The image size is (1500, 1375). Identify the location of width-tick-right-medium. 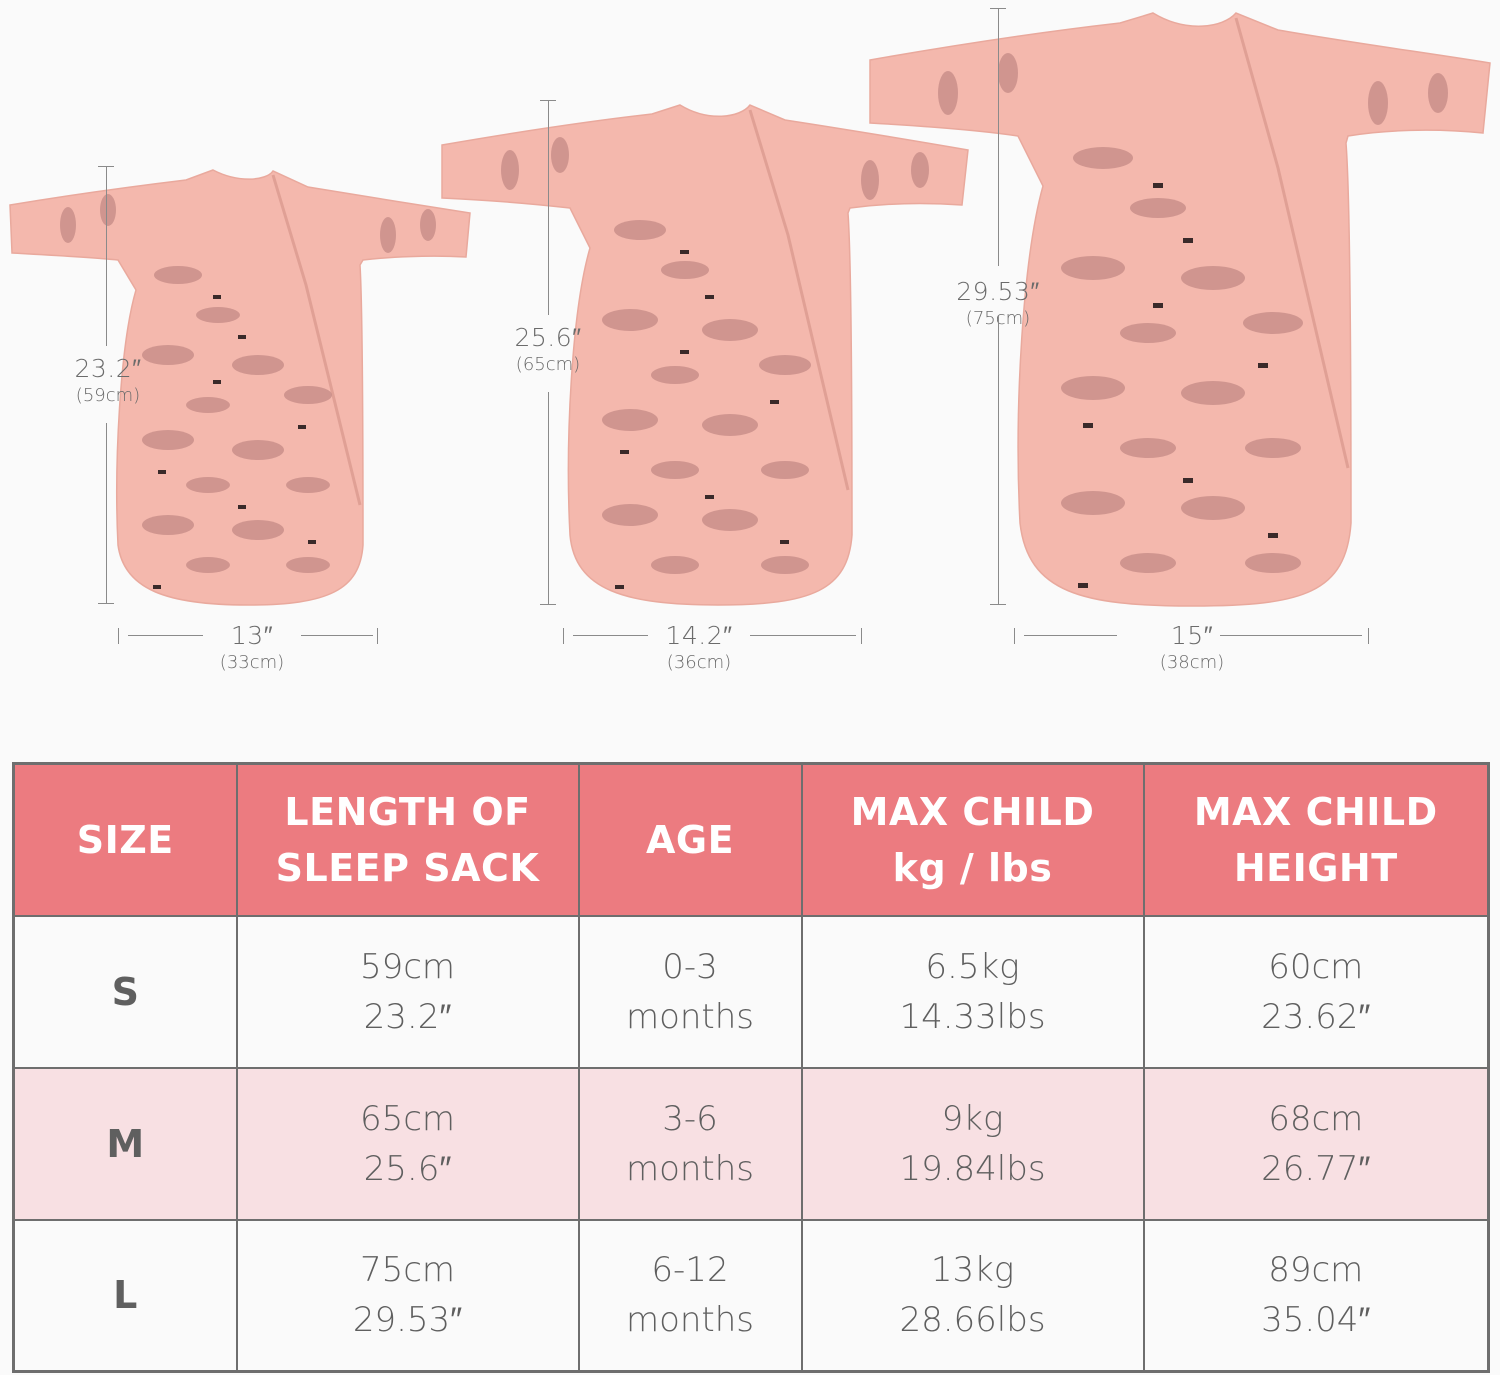
(861, 636).